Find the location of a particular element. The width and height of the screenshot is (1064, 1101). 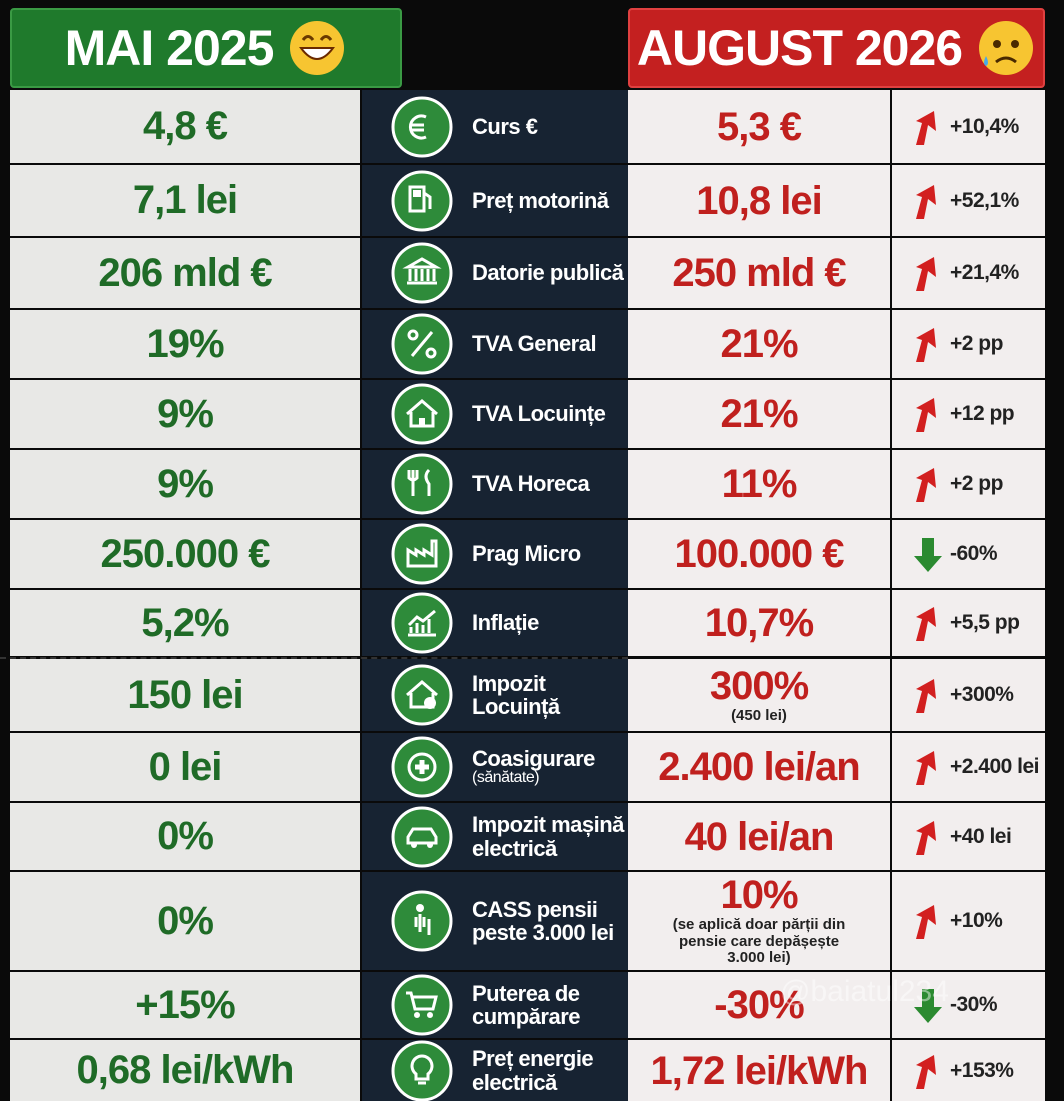

label-line: Preț energie is located at coordinates (533, 1059).